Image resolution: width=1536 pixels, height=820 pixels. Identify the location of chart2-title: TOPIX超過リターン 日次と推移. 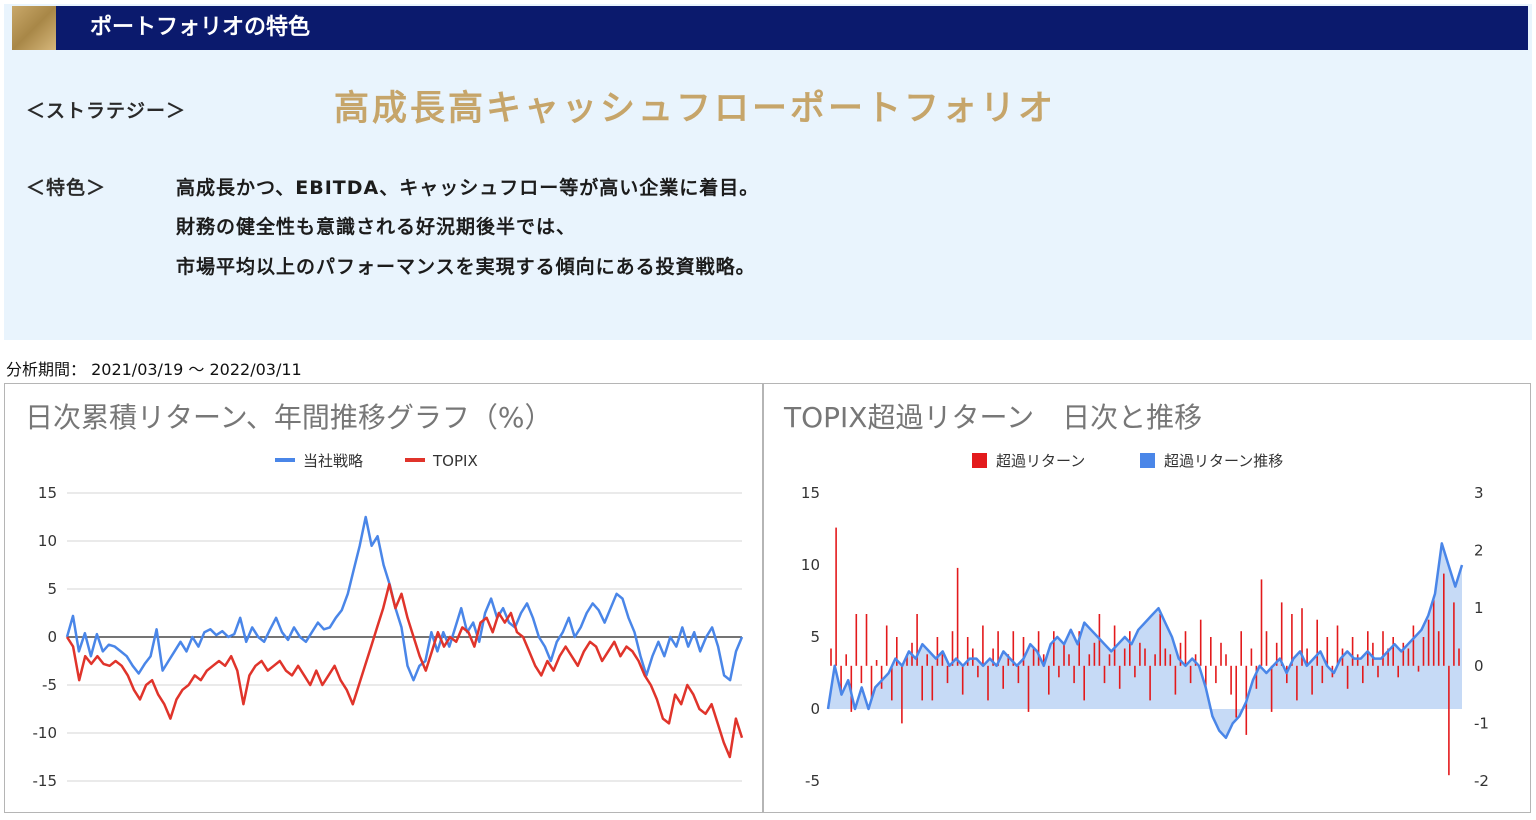
(993, 417).